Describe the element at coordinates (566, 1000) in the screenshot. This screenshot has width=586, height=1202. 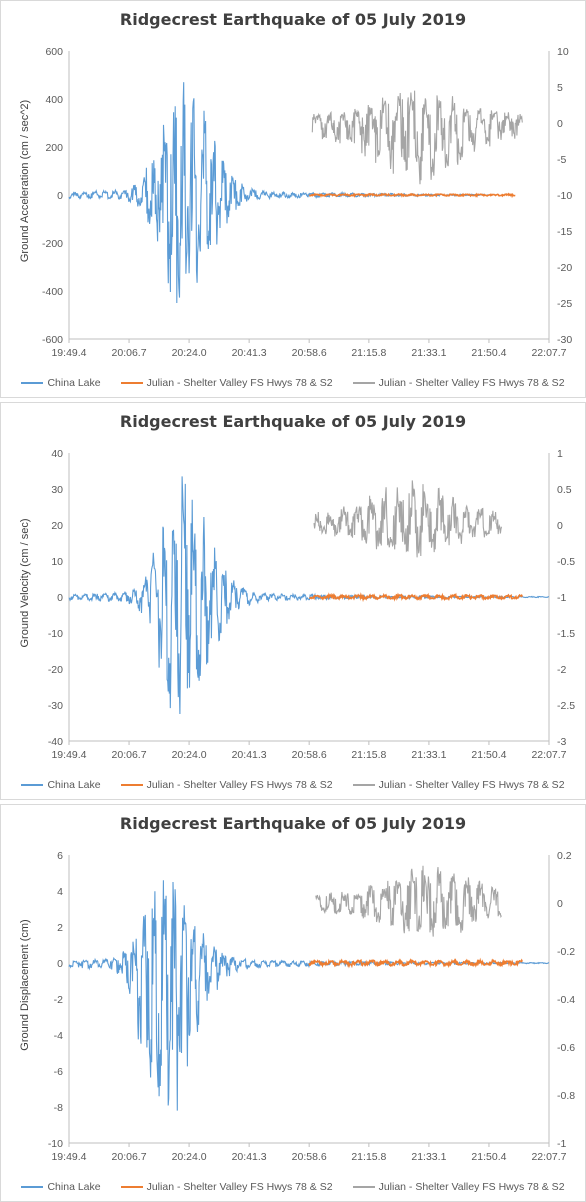
I see `y2-tick-label: -0.4` at that location.